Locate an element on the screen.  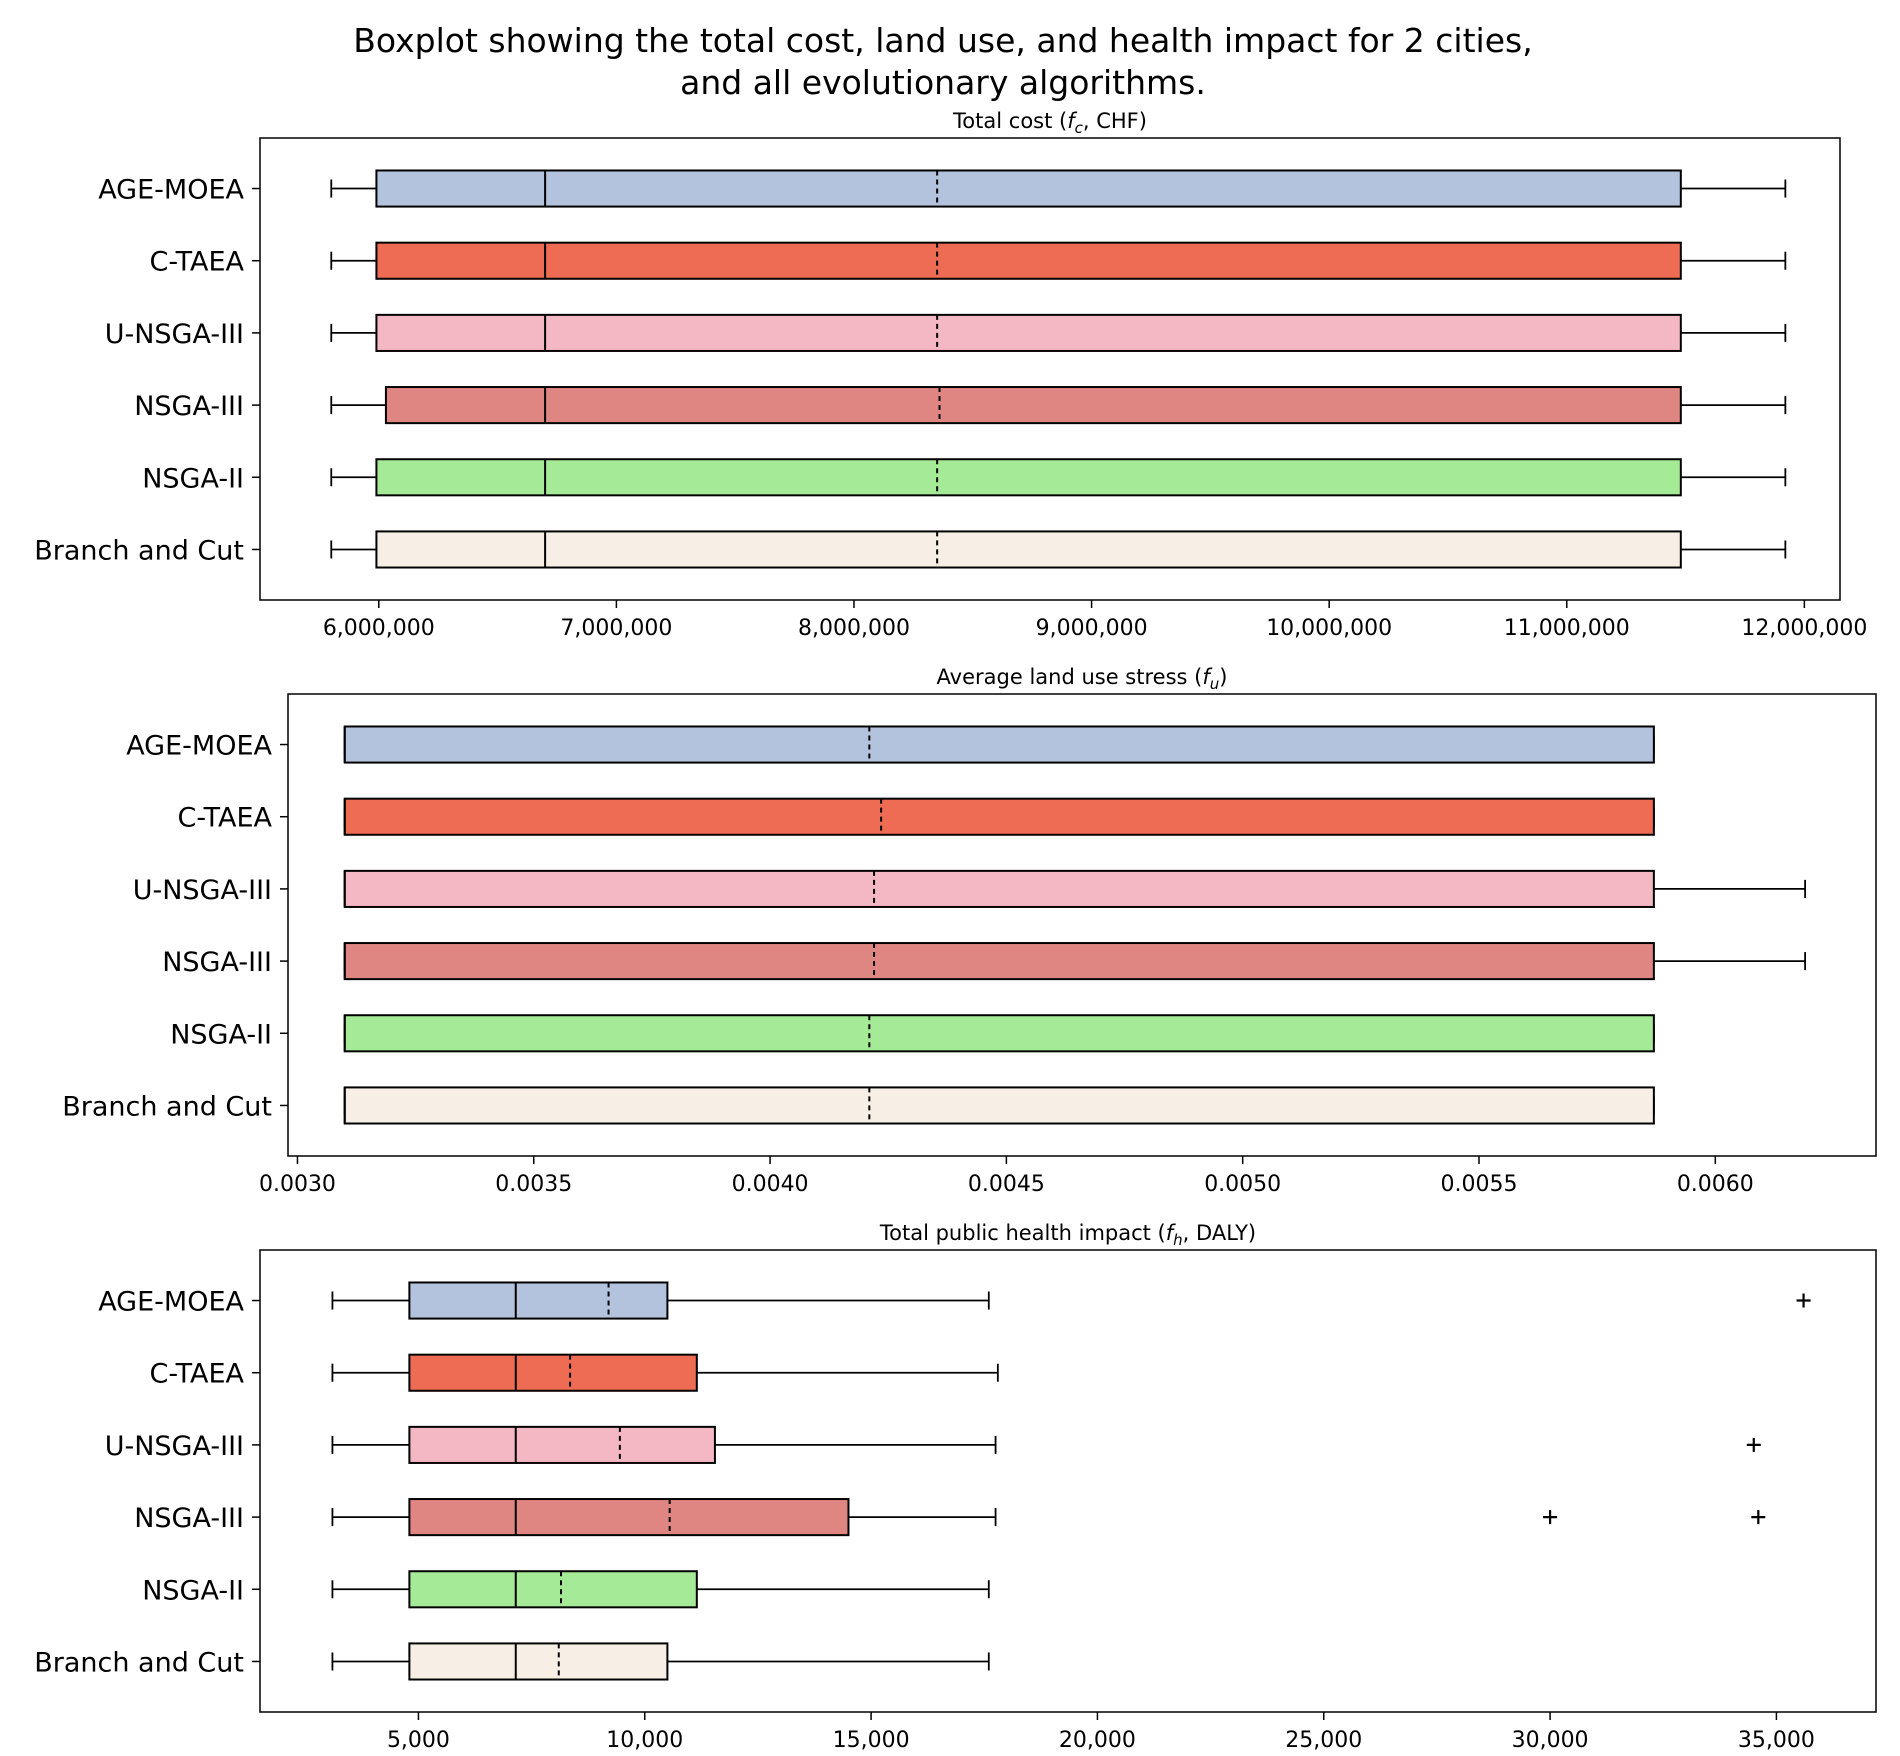
panel-title-subscript: c is located at coordinates (1079, 128).